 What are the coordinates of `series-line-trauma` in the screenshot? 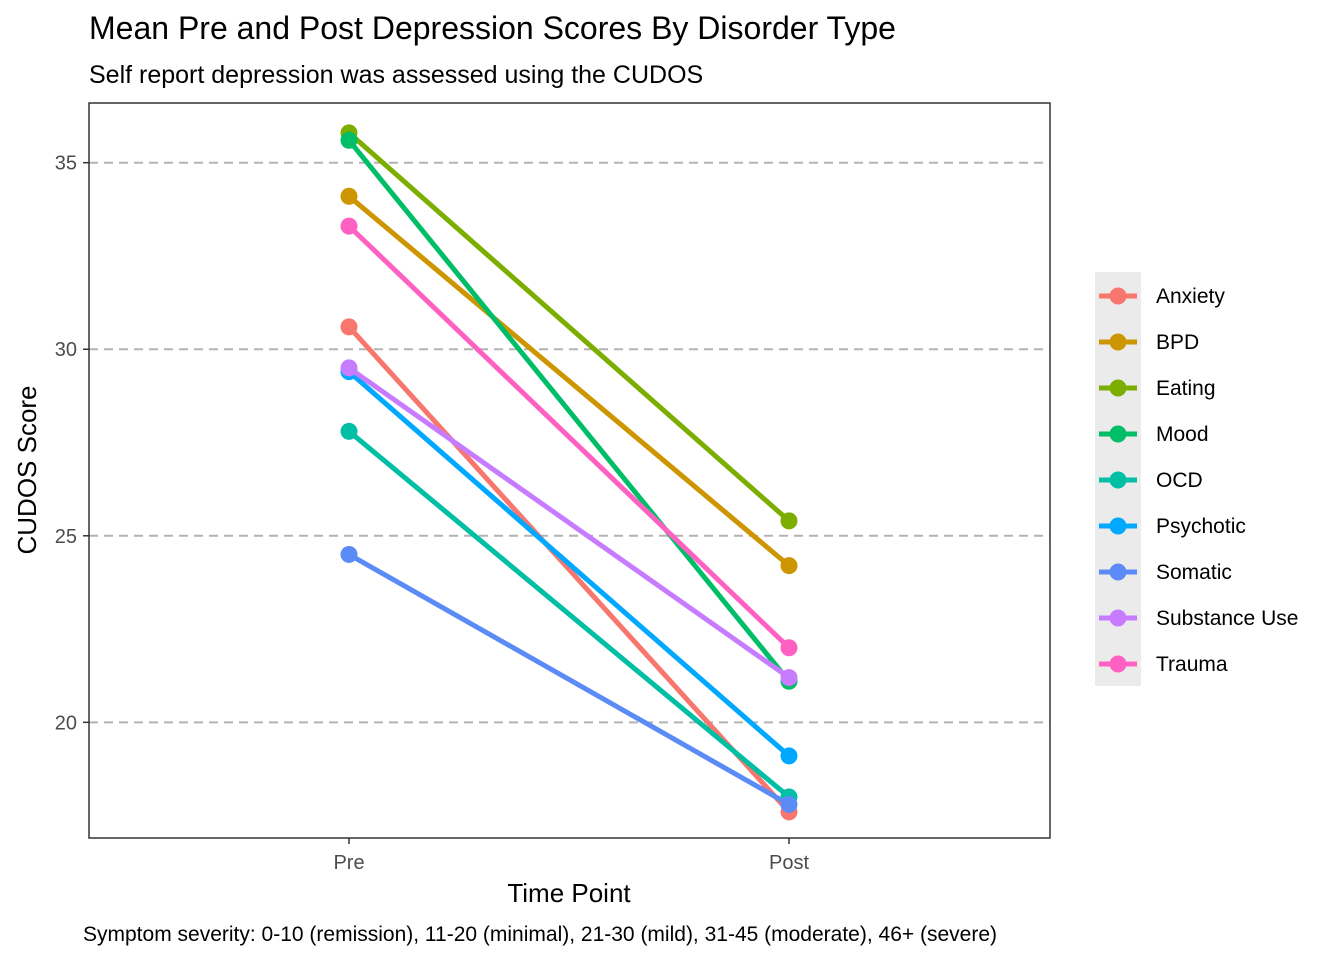 It's located at (569, 437).